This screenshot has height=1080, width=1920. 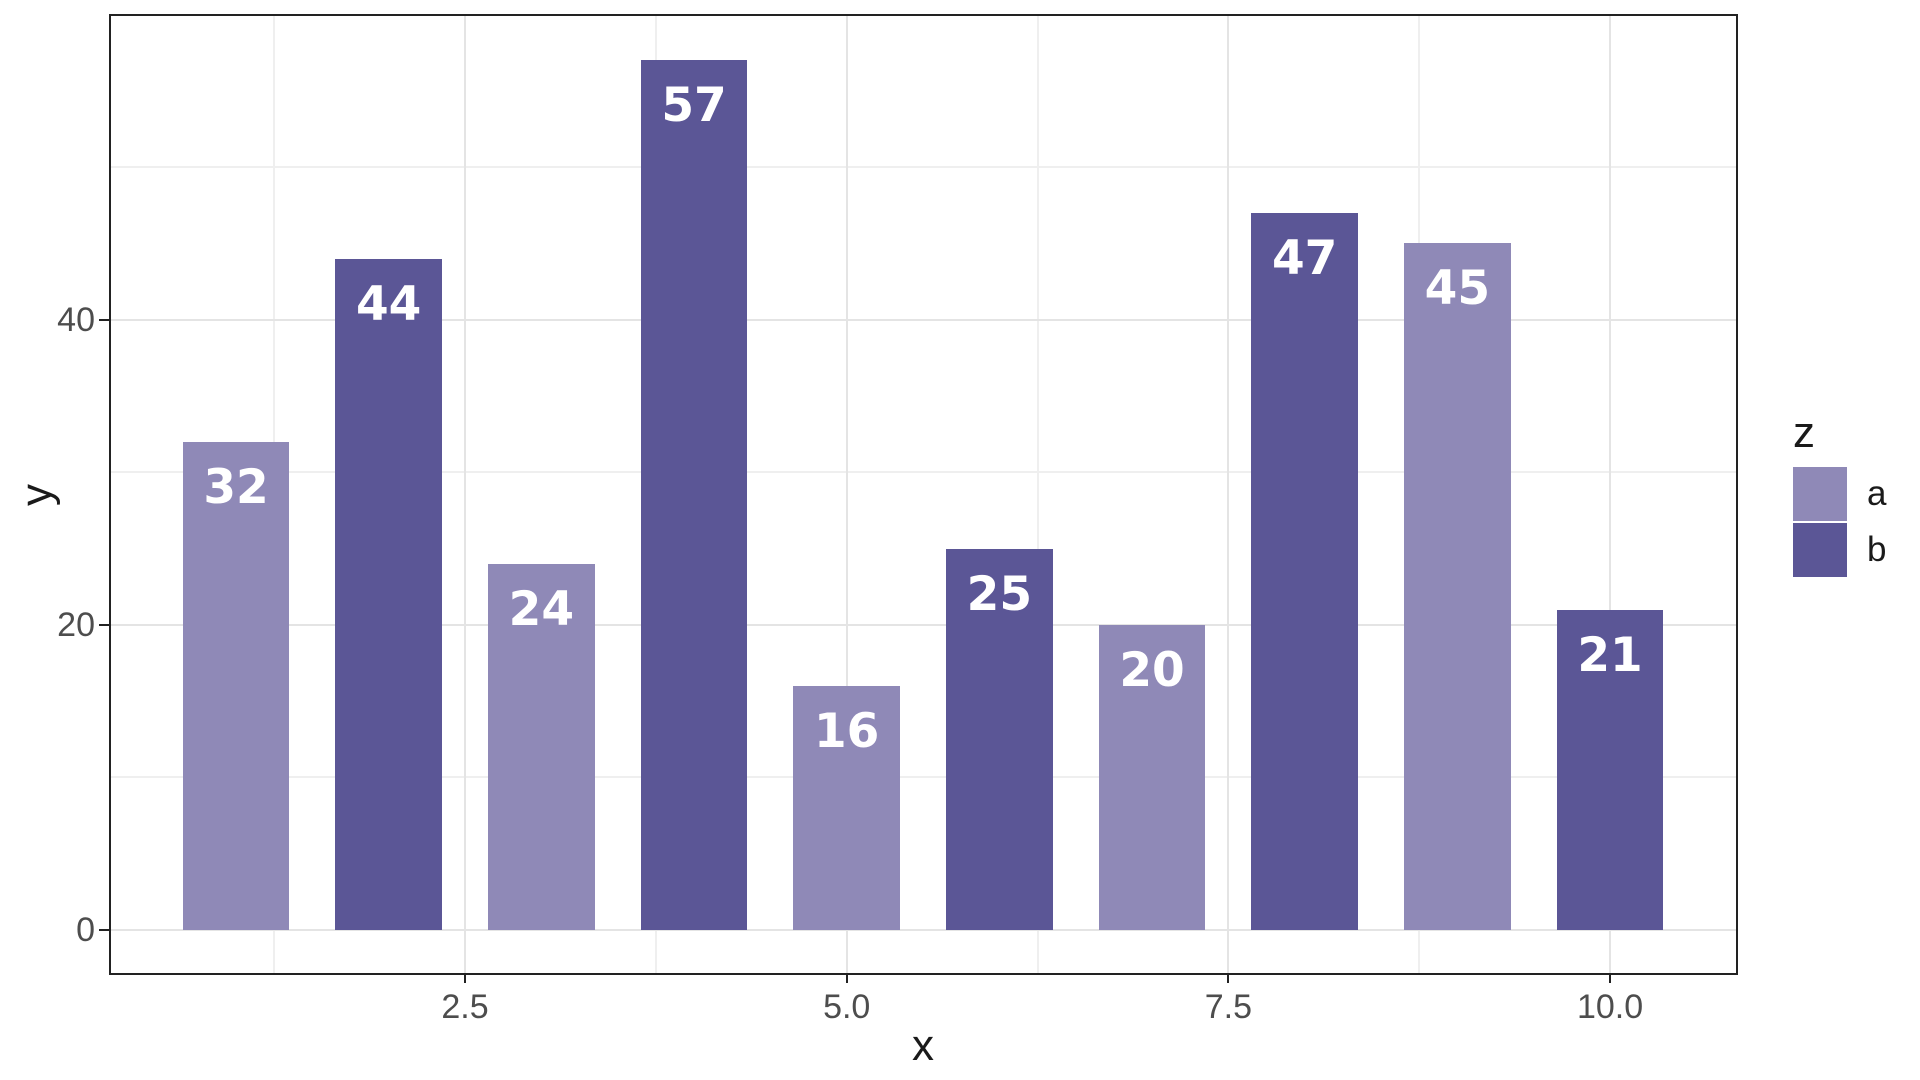 I want to click on legend-entry-b: b, so click(x=1839, y=550).